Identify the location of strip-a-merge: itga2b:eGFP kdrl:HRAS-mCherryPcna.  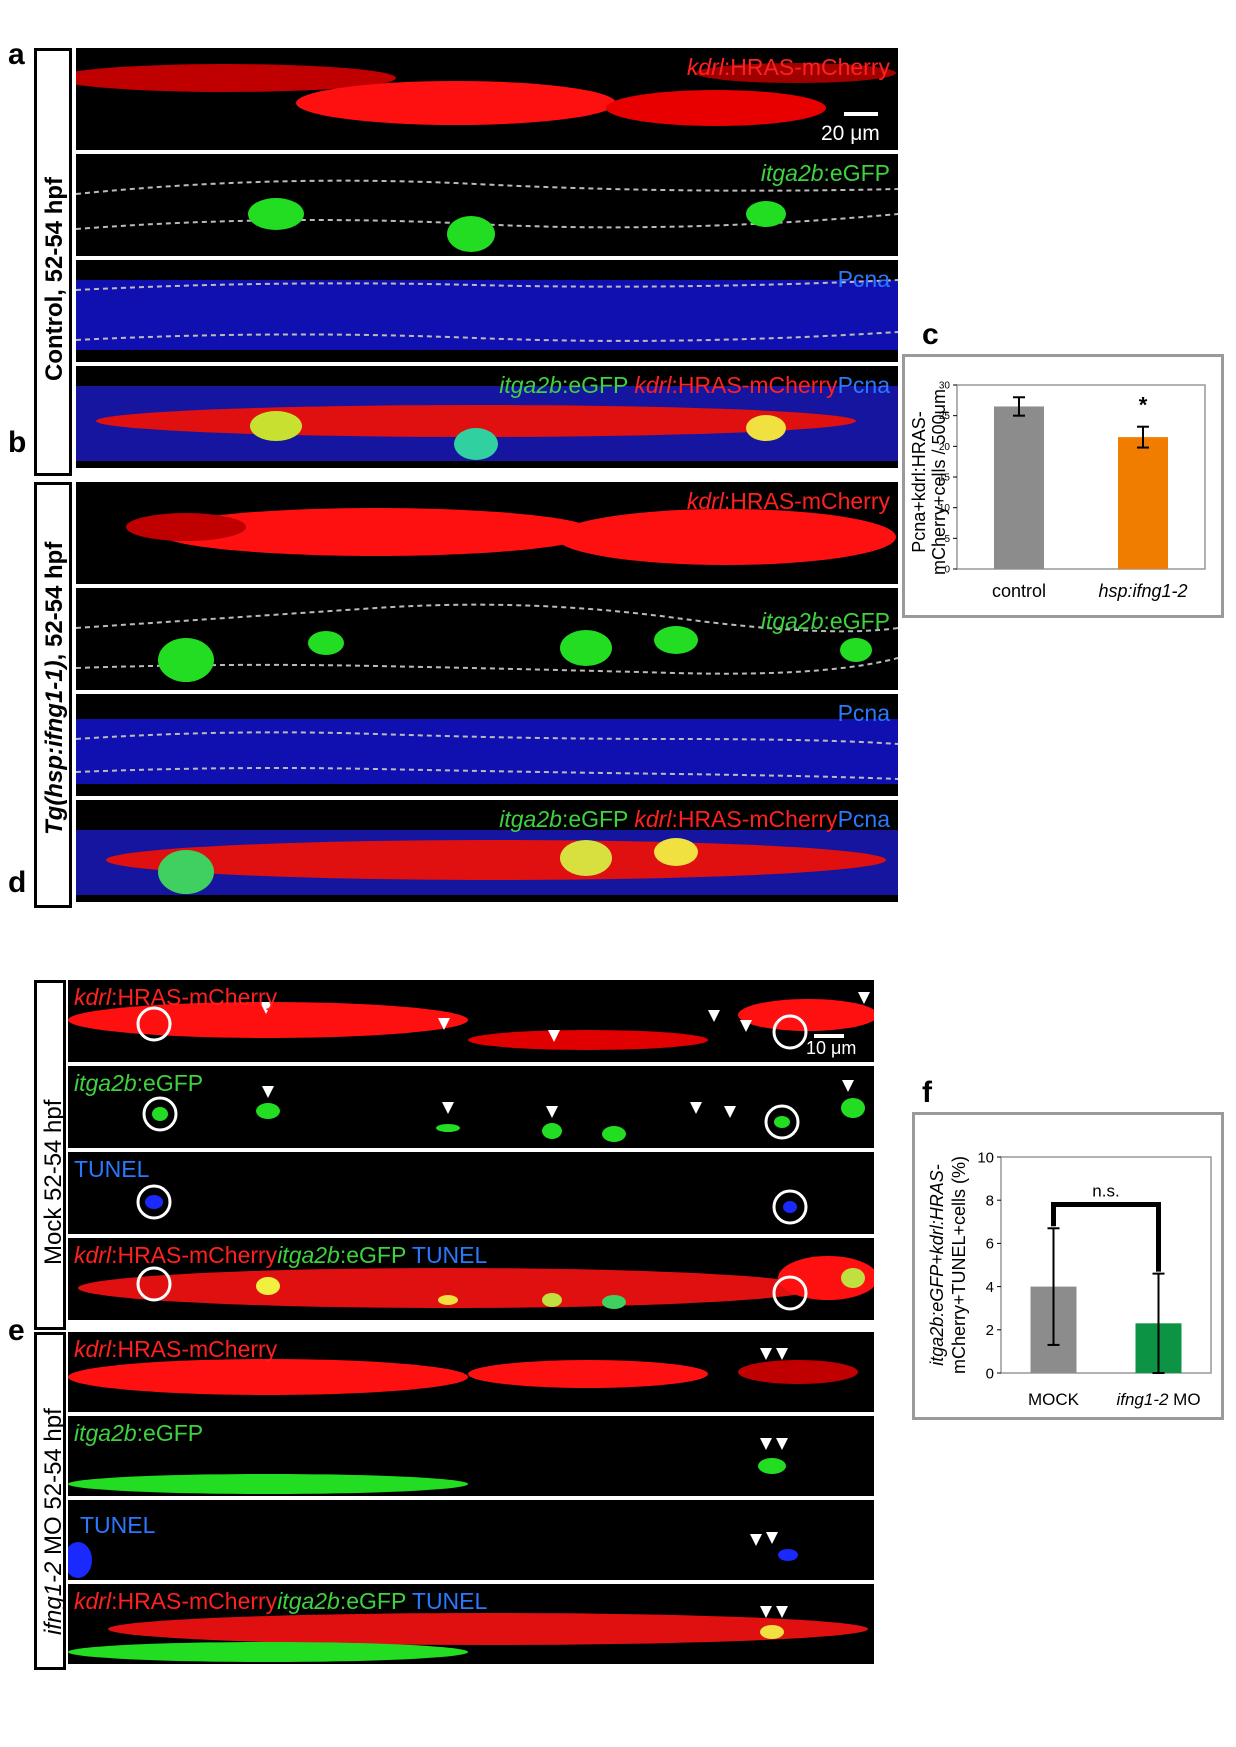
(487, 417).